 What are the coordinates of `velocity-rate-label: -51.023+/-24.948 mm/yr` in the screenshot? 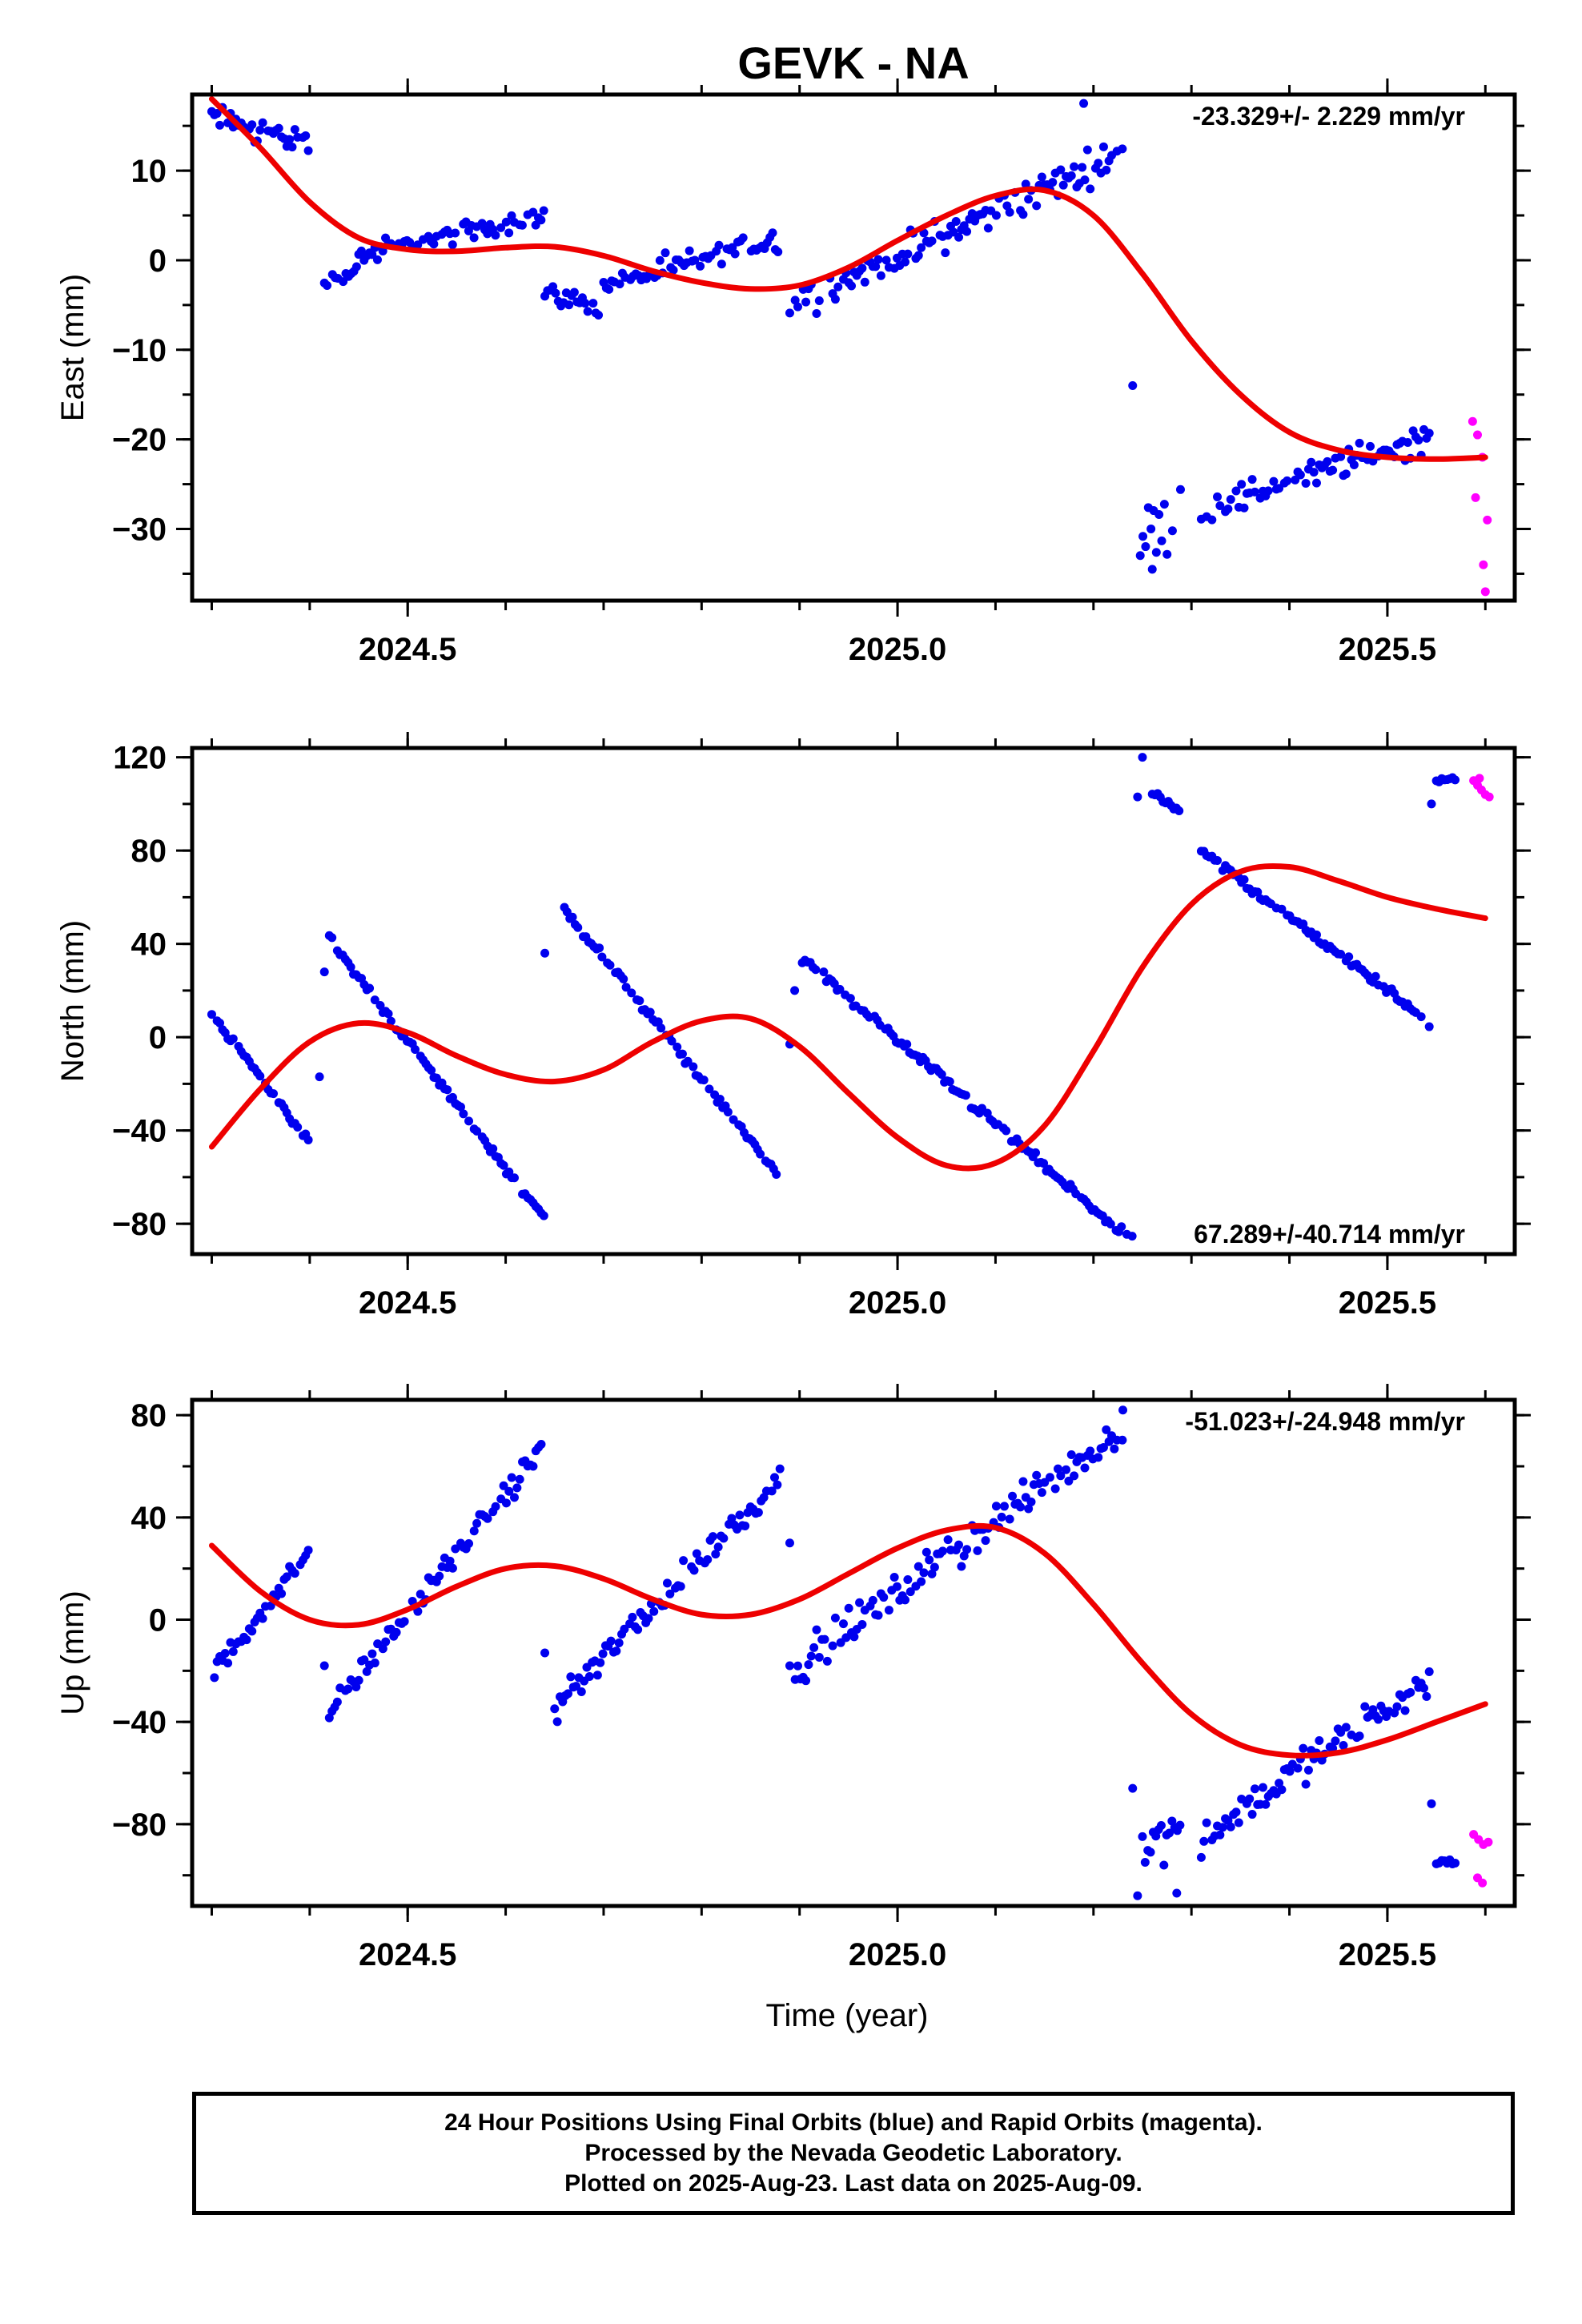 It's located at (1325, 1421).